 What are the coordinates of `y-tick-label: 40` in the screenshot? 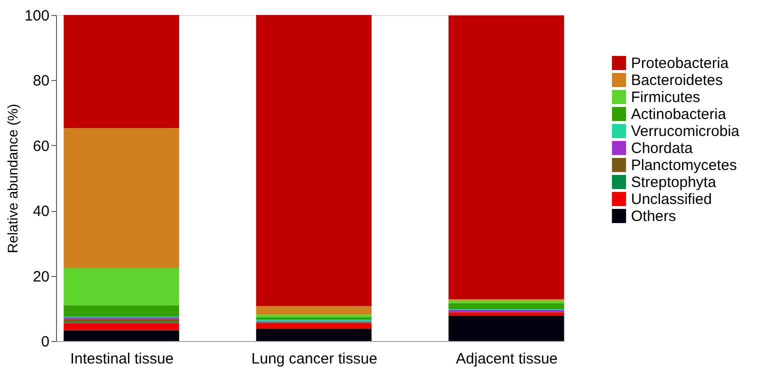 It's located at (41, 211).